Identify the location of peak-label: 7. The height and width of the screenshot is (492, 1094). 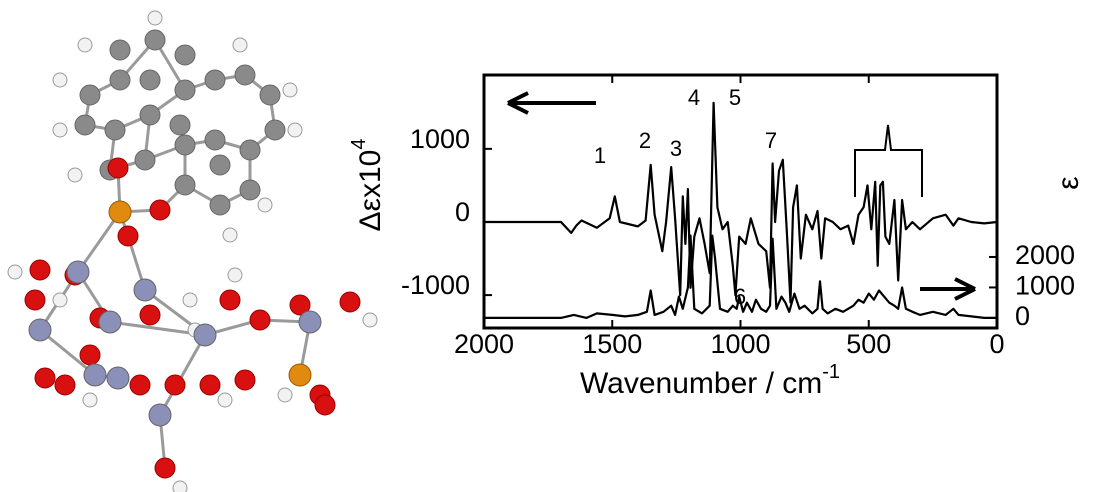
(771, 140).